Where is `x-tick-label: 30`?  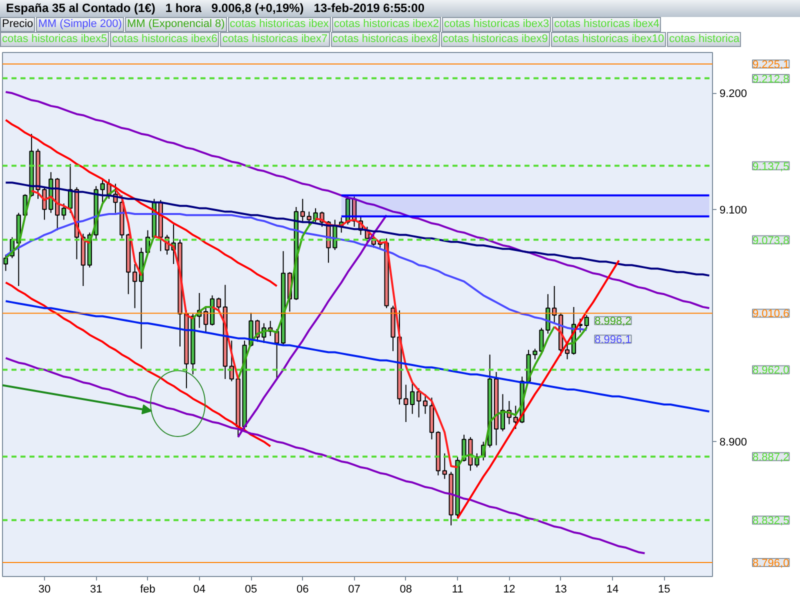
x-tick-label: 30 is located at coordinates (44, 590).